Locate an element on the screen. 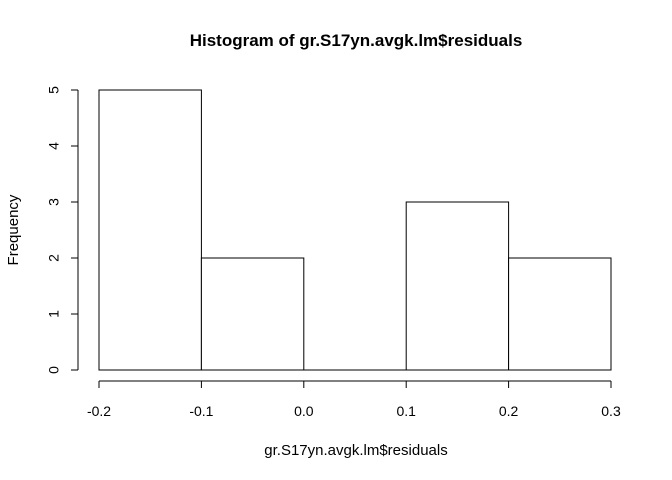  y-tick-label: 5 is located at coordinates (54, 90).